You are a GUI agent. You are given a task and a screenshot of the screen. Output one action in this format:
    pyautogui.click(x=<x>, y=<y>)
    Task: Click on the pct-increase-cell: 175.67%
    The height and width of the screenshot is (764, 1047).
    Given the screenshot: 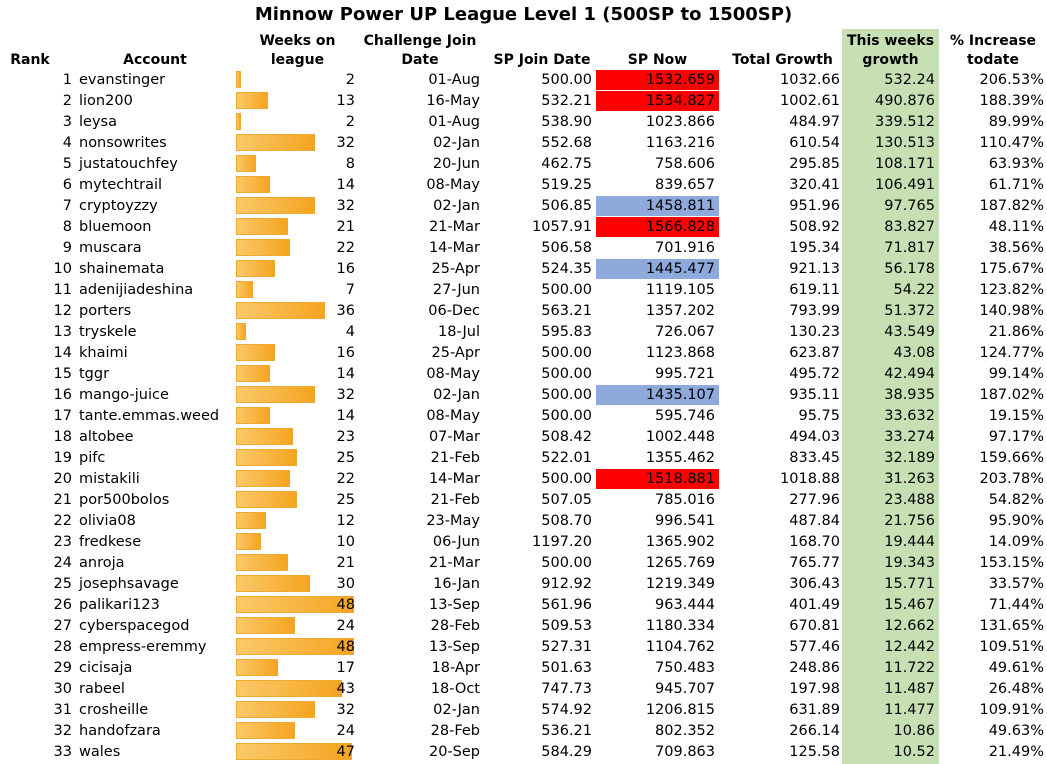 What is the action you would take?
    pyautogui.click(x=1011, y=269)
    